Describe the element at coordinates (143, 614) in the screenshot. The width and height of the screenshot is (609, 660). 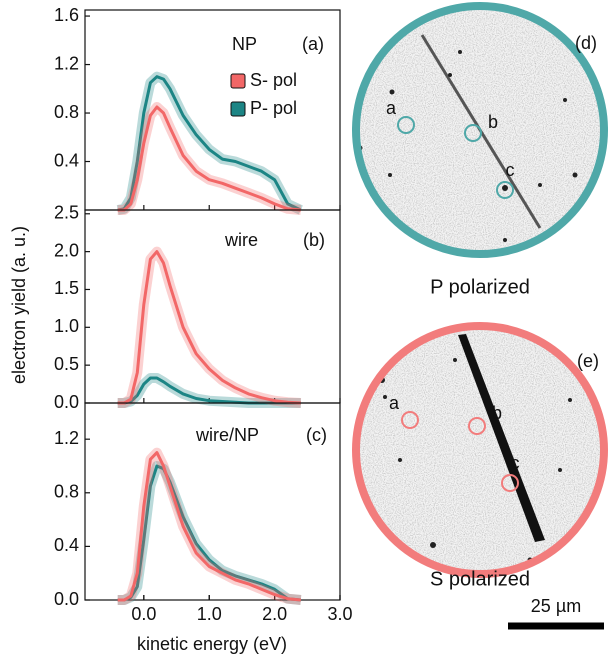
I see `x-tick-label: 0.0` at that location.